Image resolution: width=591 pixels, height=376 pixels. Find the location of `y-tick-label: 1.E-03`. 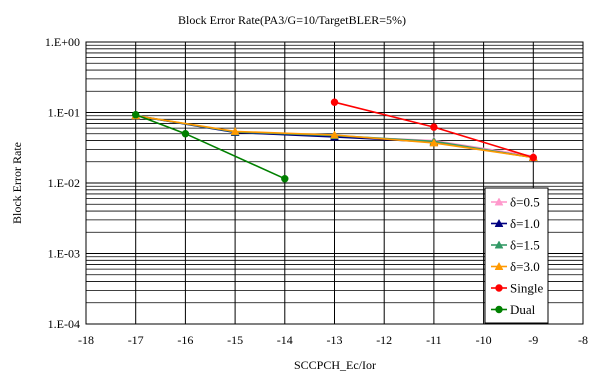

y-tick-label: 1.E-03 is located at coordinates (64, 254).